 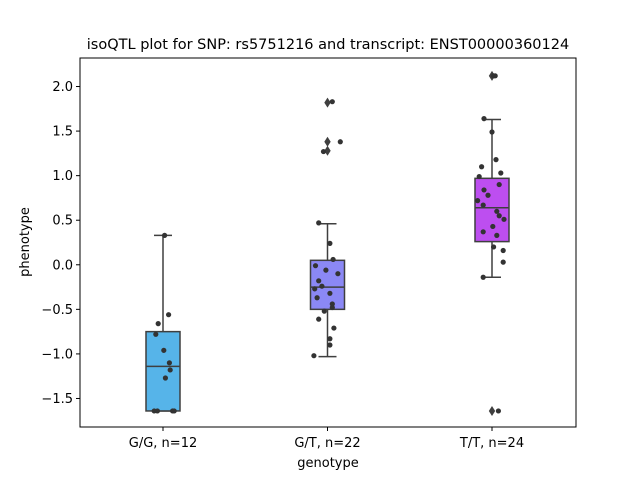 What do you see at coordinates (62, 221) in the screenshot?
I see `y-tick-label: 0.5` at bounding box center [62, 221].